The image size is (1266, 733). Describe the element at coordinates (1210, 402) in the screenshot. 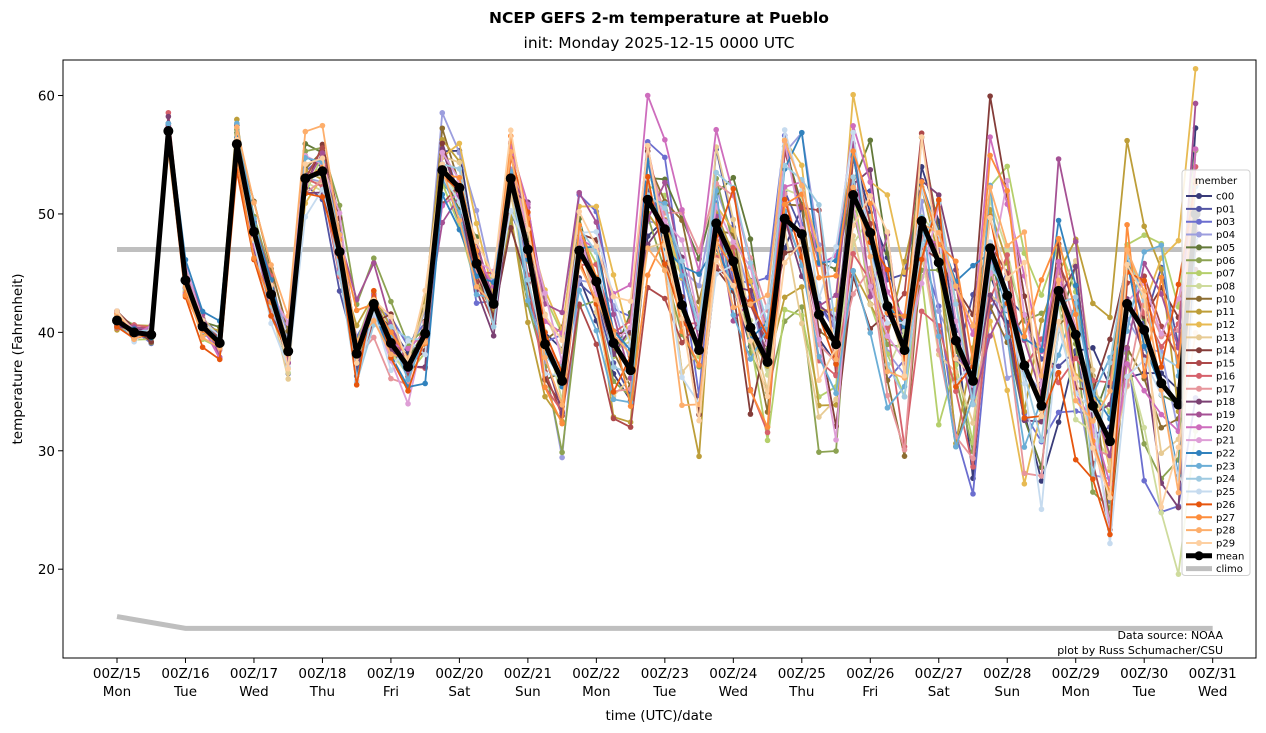

I see `legend-item-p18: p18` at that location.